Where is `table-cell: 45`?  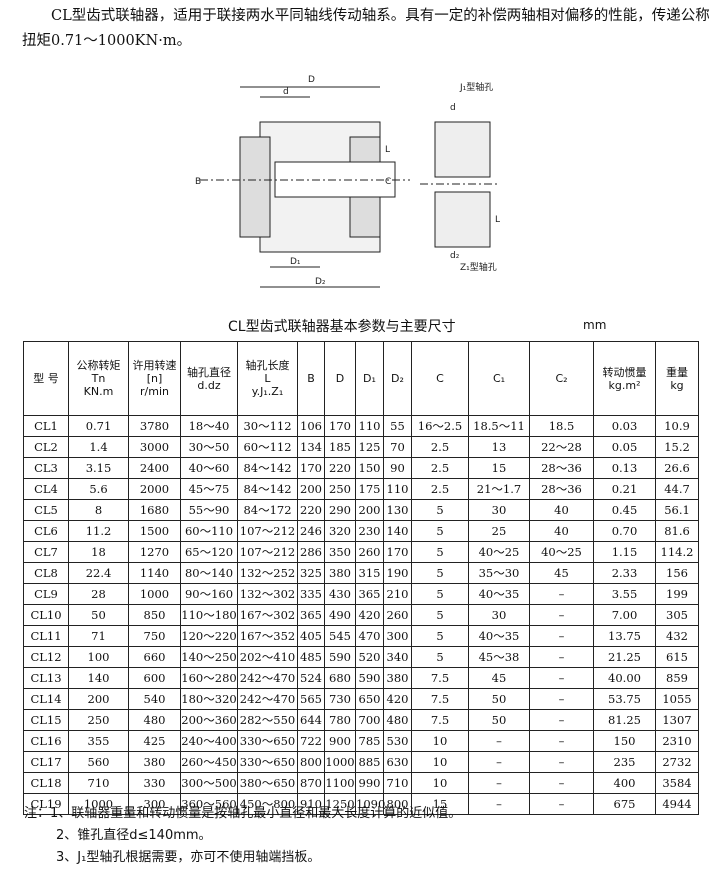
table-cell: 45 is located at coordinates (499, 678).